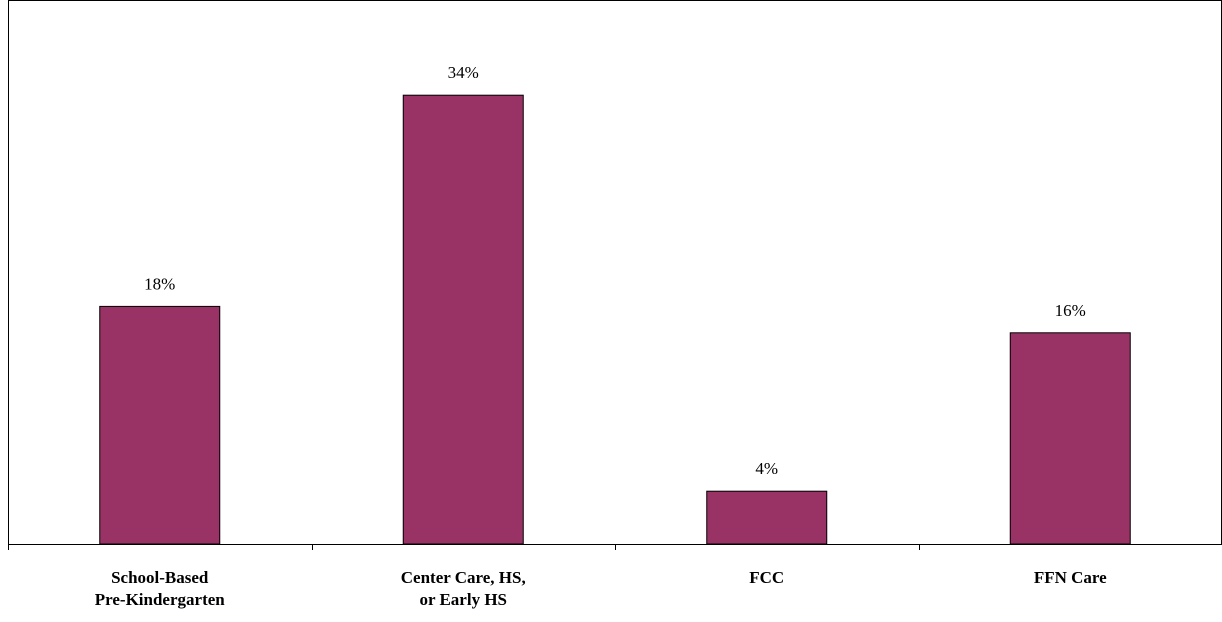  What do you see at coordinates (463, 72) in the screenshot?
I see `bar-value-label: 34%` at bounding box center [463, 72].